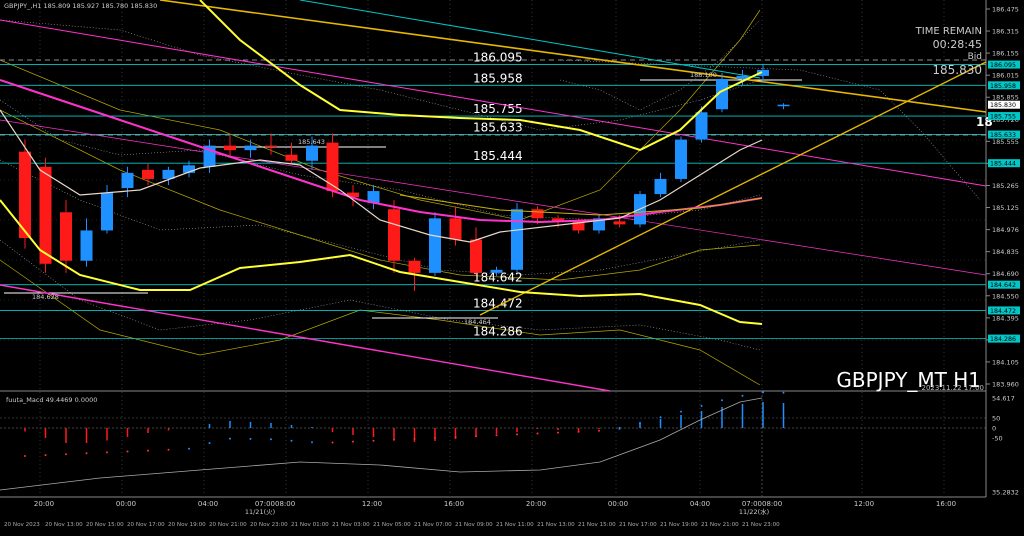 Image resolution: width=1024 pixels, height=536 pixels. I want to click on price-tick-label: 186.155, so click(1005, 54).